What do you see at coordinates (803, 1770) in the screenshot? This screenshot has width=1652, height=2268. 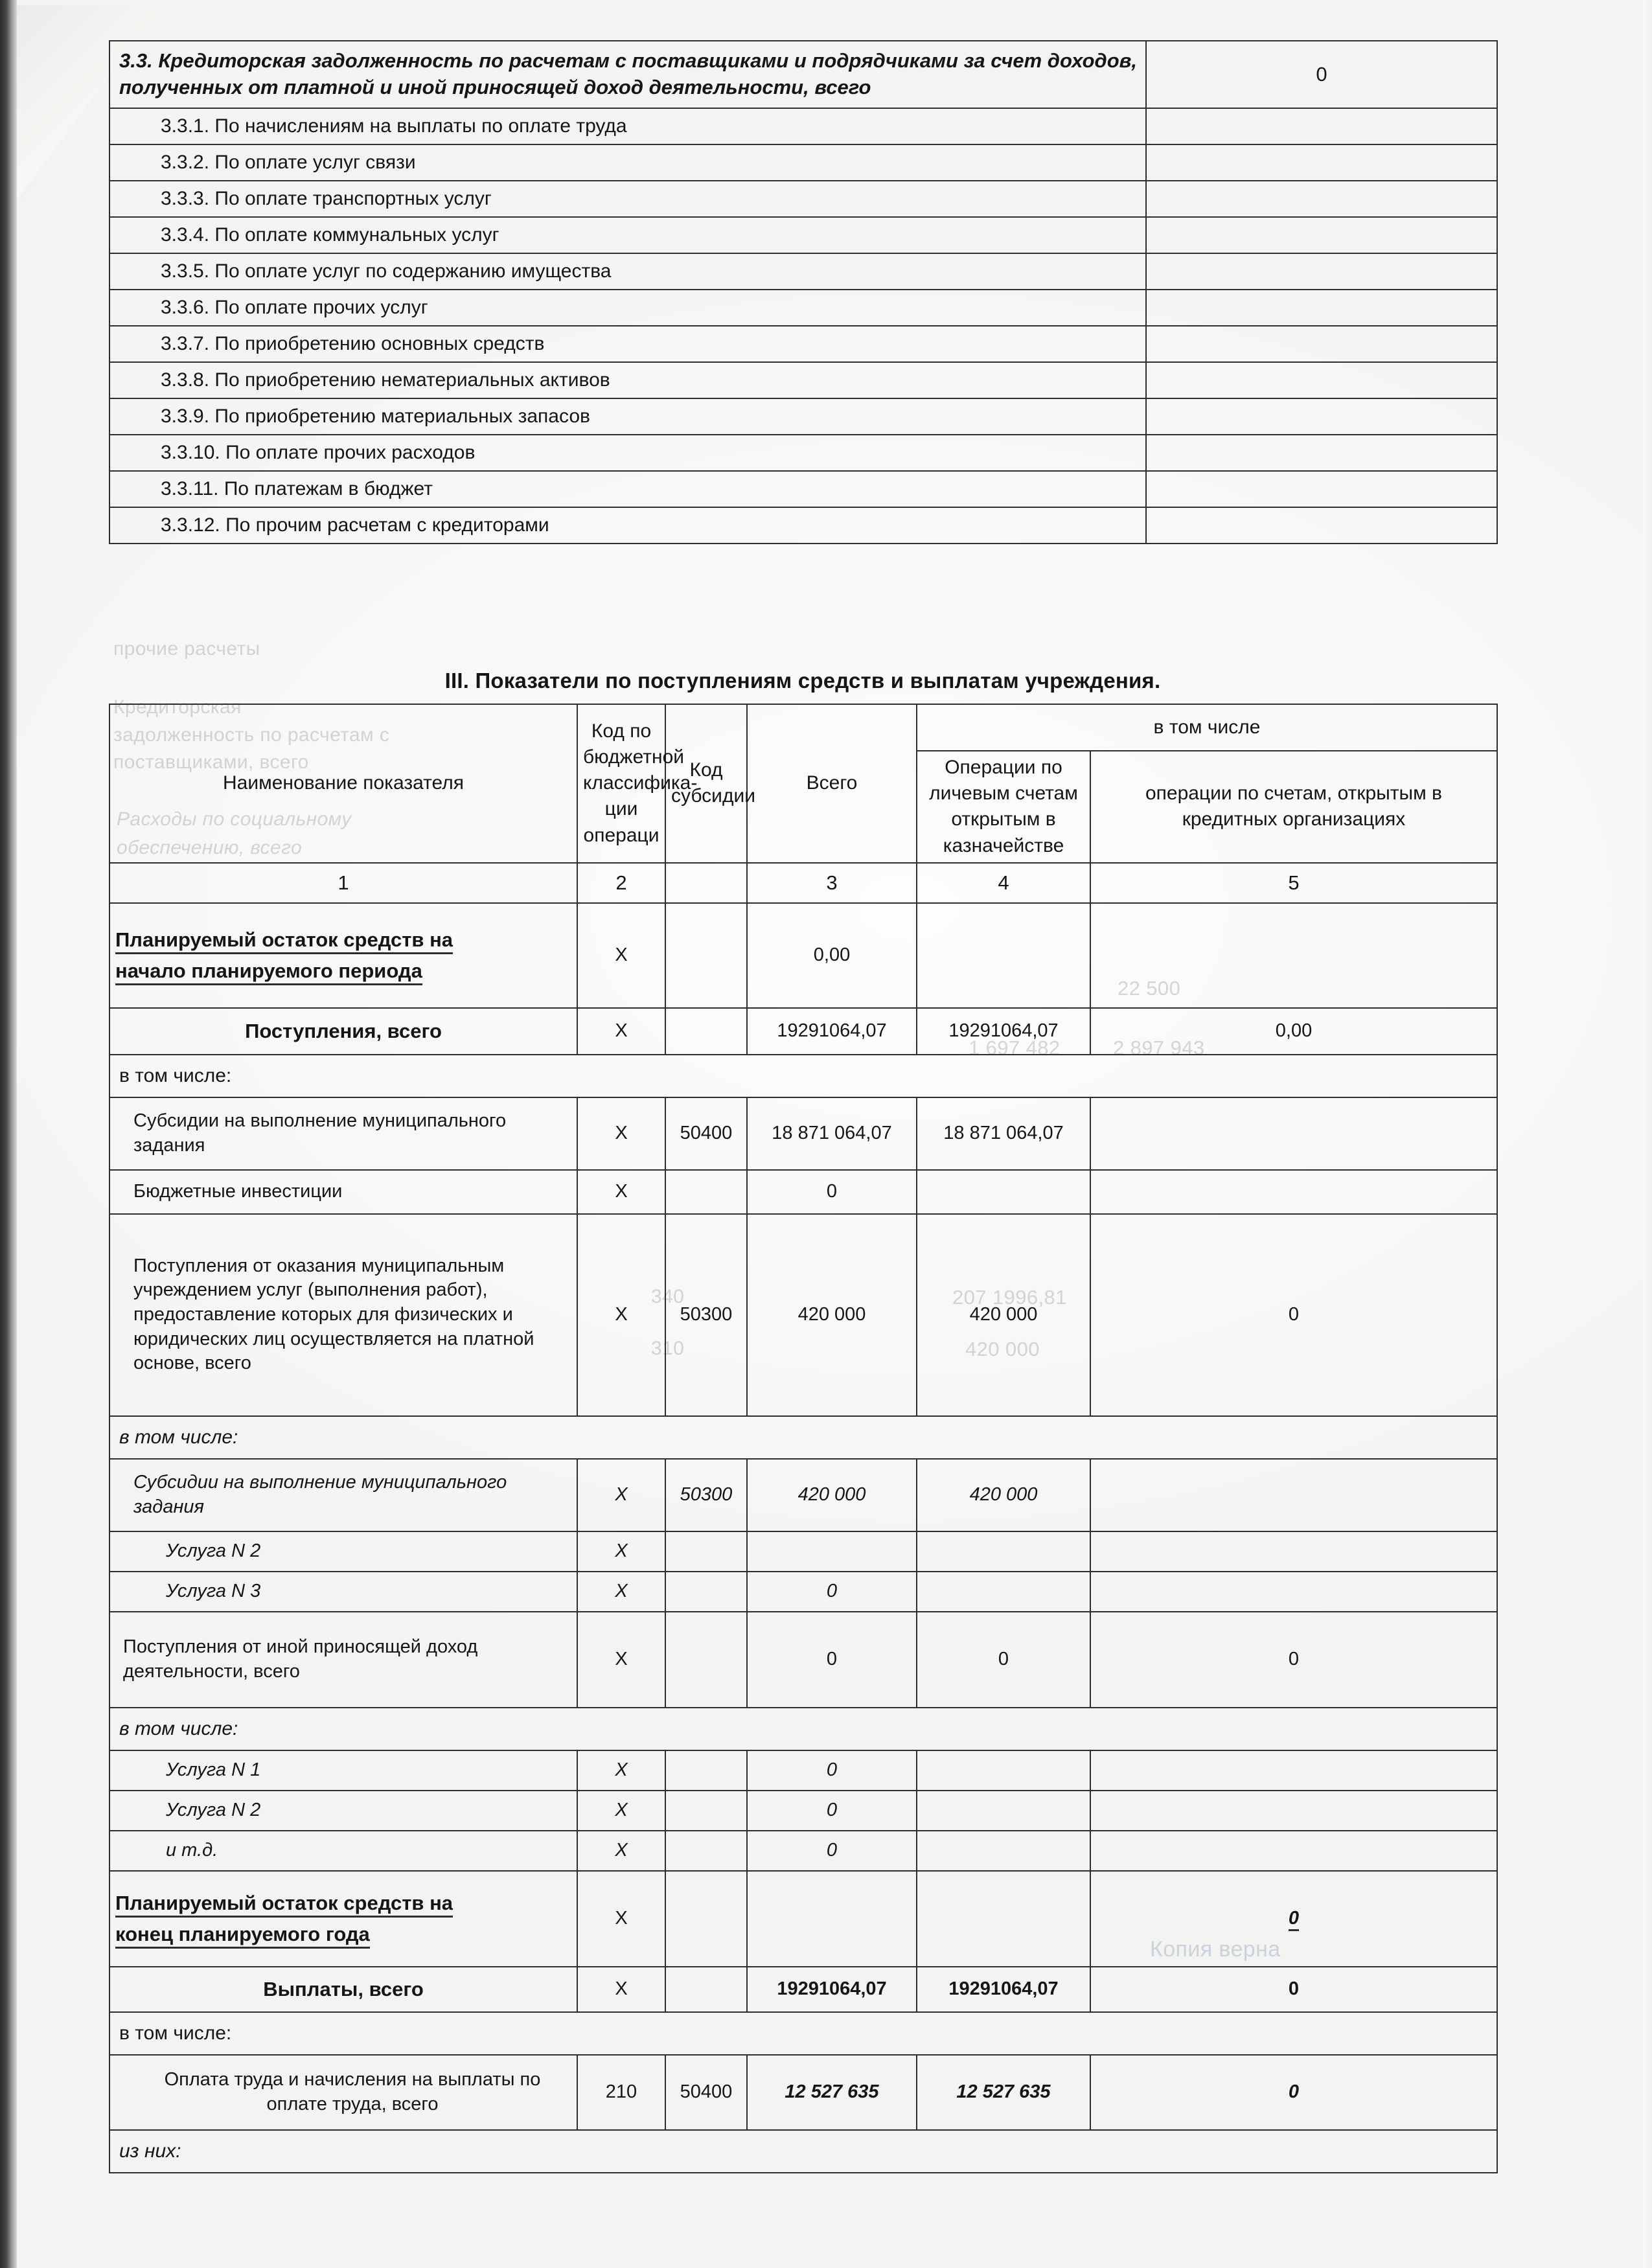 I see `table-row: Услуга N 1 X 0` at bounding box center [803, 1770].